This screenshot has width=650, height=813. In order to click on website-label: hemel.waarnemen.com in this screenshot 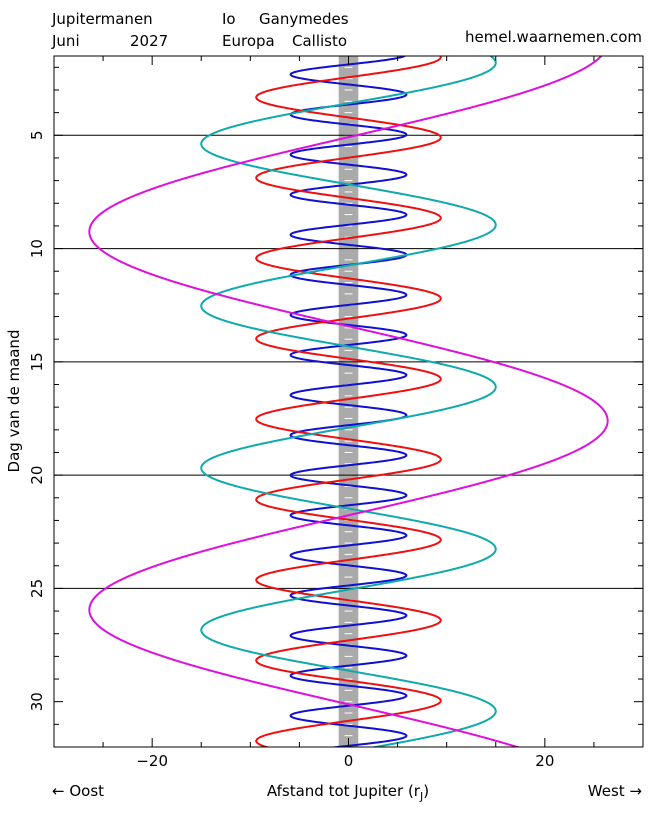, I will do `click(553, 37)`.